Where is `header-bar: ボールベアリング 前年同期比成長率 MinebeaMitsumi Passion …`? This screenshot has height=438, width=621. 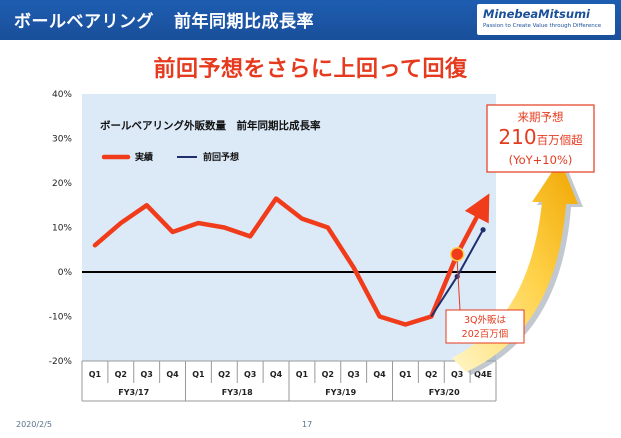 header-bar: ボールベアリング 前年同期比成長率 MinebeaMitsumi Passion … is located at coordinates (310, 20).